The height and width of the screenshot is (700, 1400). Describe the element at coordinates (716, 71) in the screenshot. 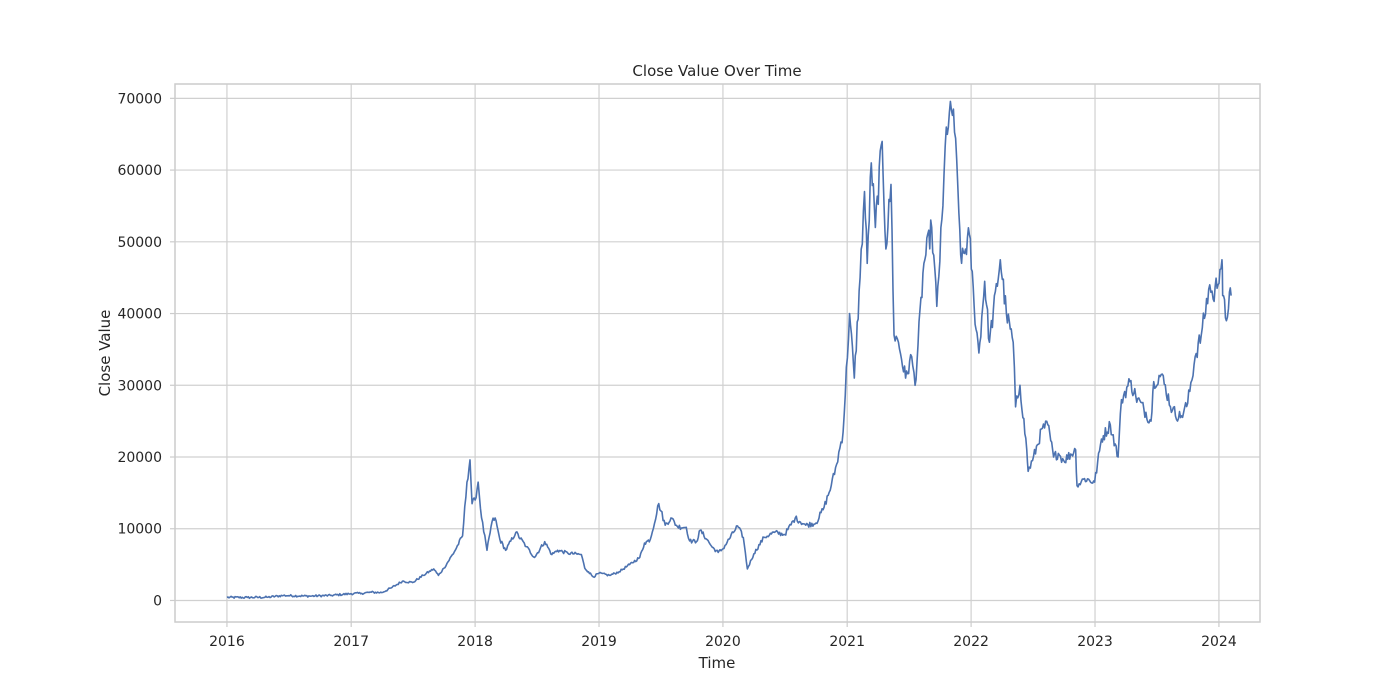

I see `chart-title: Close Value Over Time` at that location.